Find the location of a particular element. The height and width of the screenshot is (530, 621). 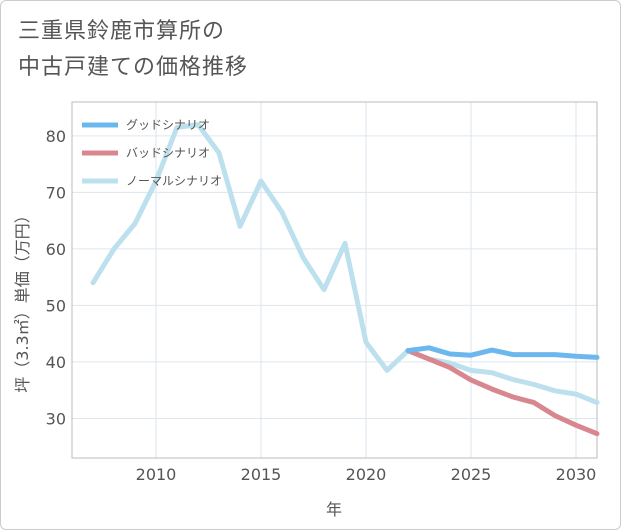

legend-label-2: ノーマルシナリオ is located at coordinates (174, 181).